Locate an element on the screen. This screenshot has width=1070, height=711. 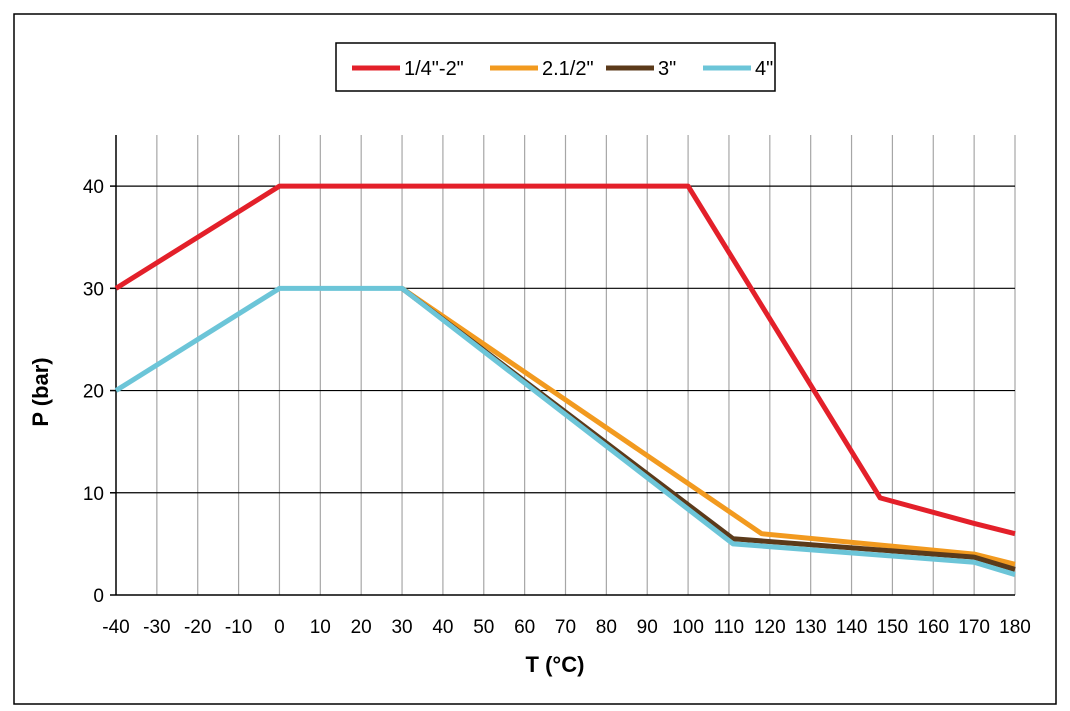
legend: 1/4"-2" 2.1/2" 3" 4" is located at coordinates (555, 67).